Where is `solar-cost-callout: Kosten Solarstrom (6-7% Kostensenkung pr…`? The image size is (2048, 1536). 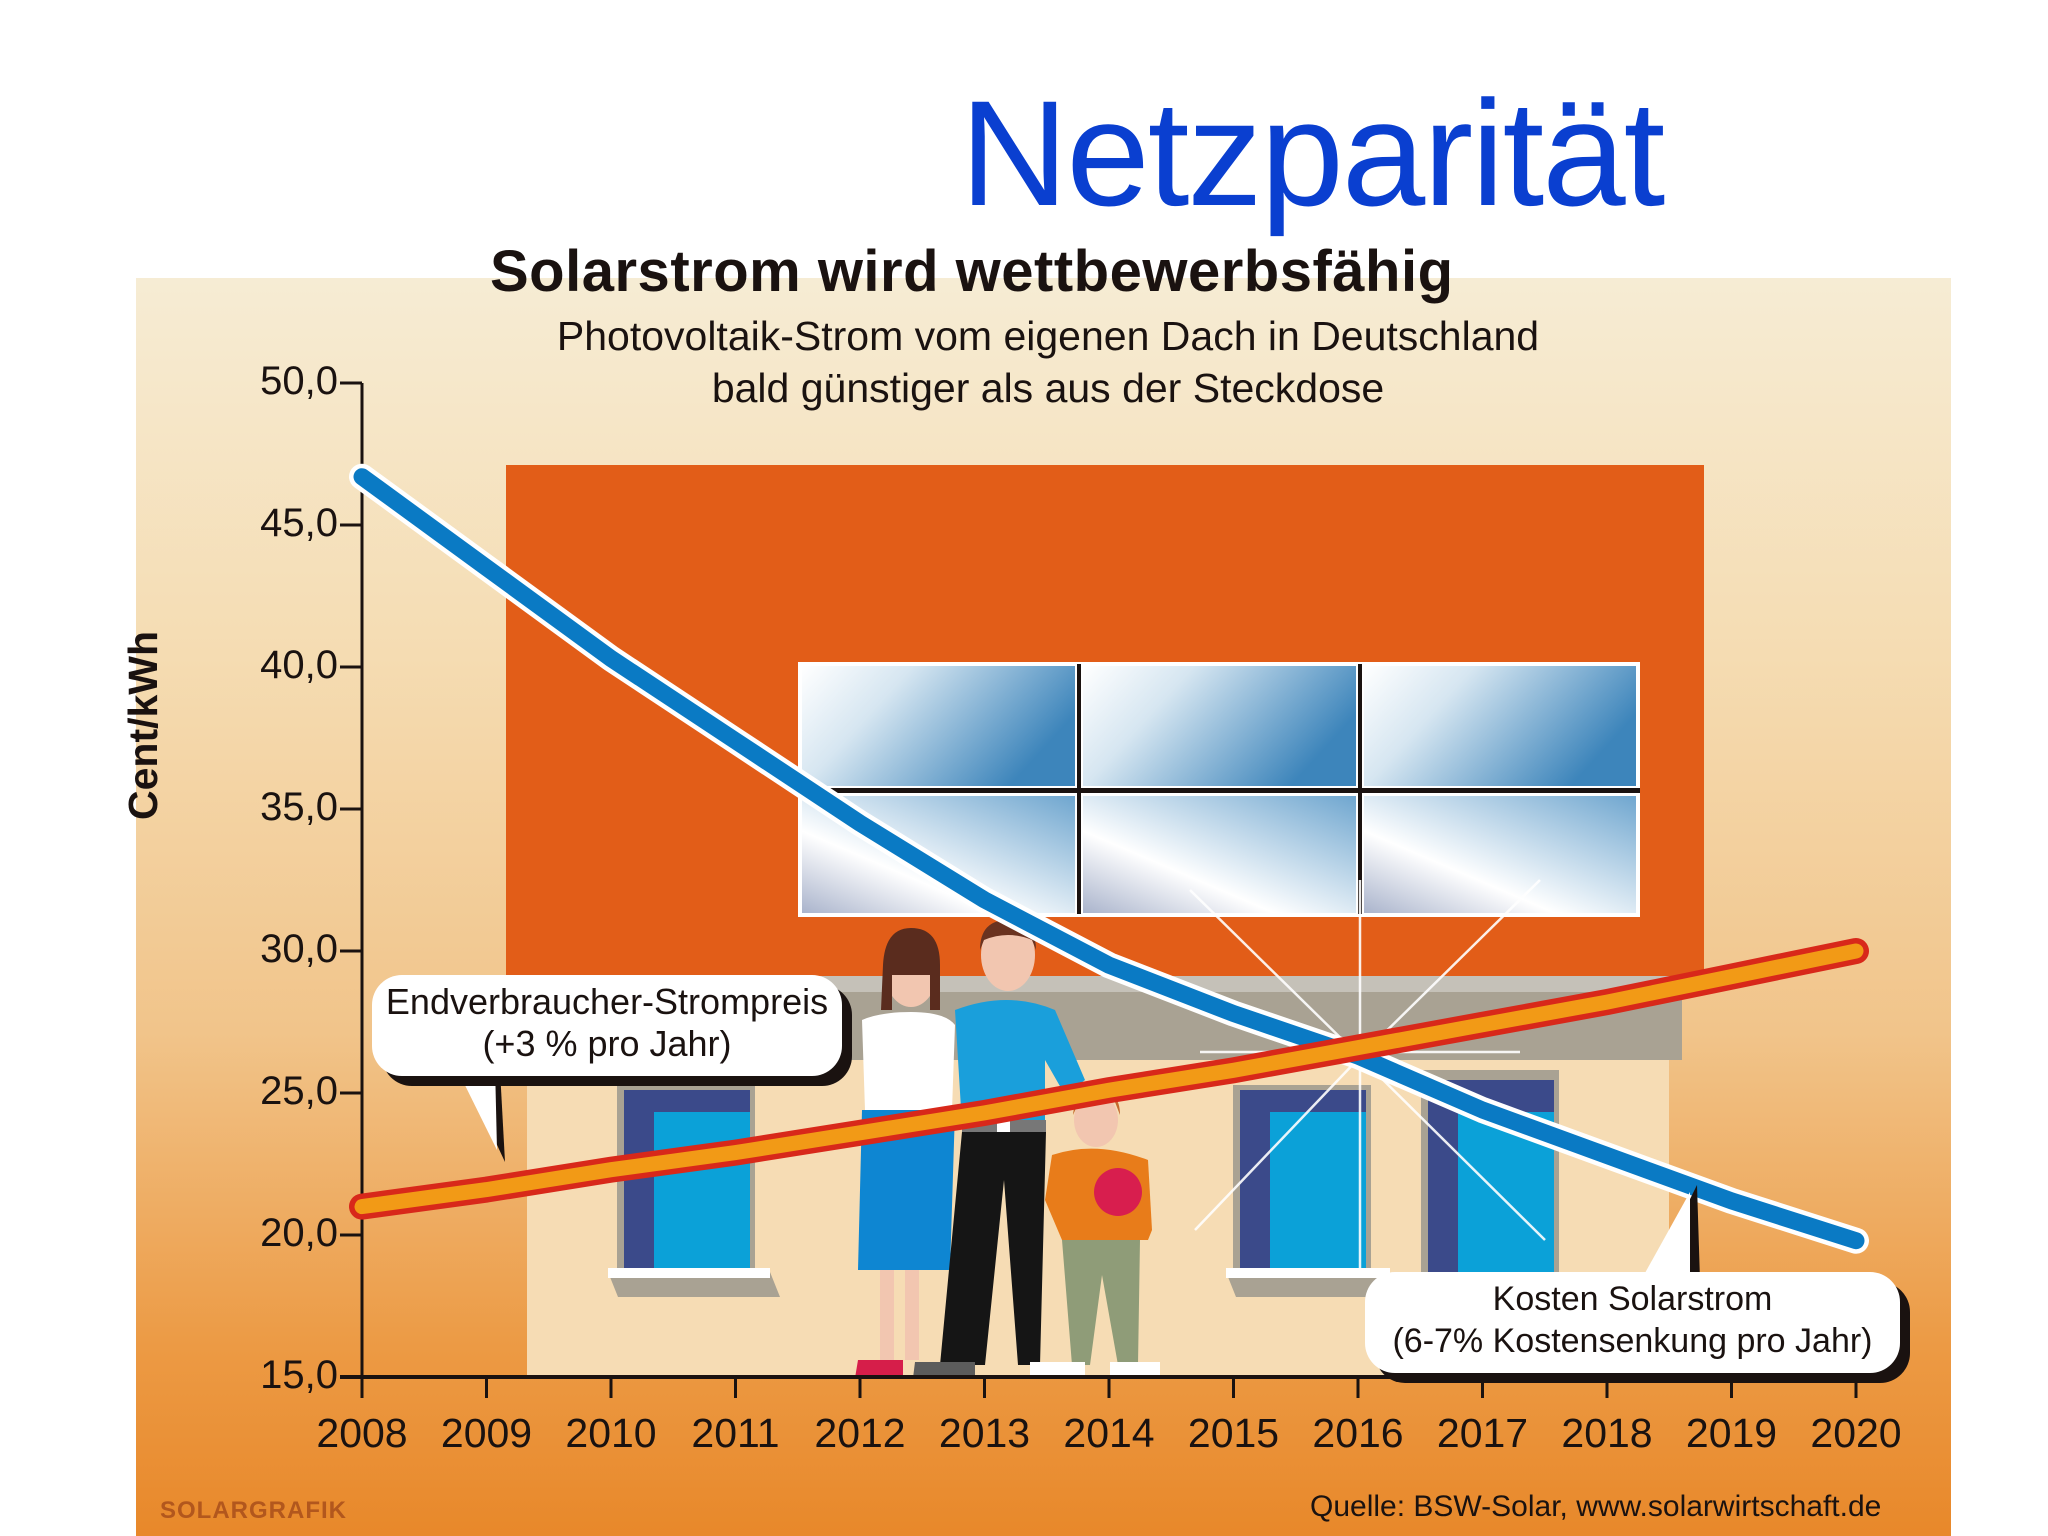 solar-cost-callout: Kosten Solarstrom (6-7% Kostensenkung pr… is located at coordinates (1632, 1322).